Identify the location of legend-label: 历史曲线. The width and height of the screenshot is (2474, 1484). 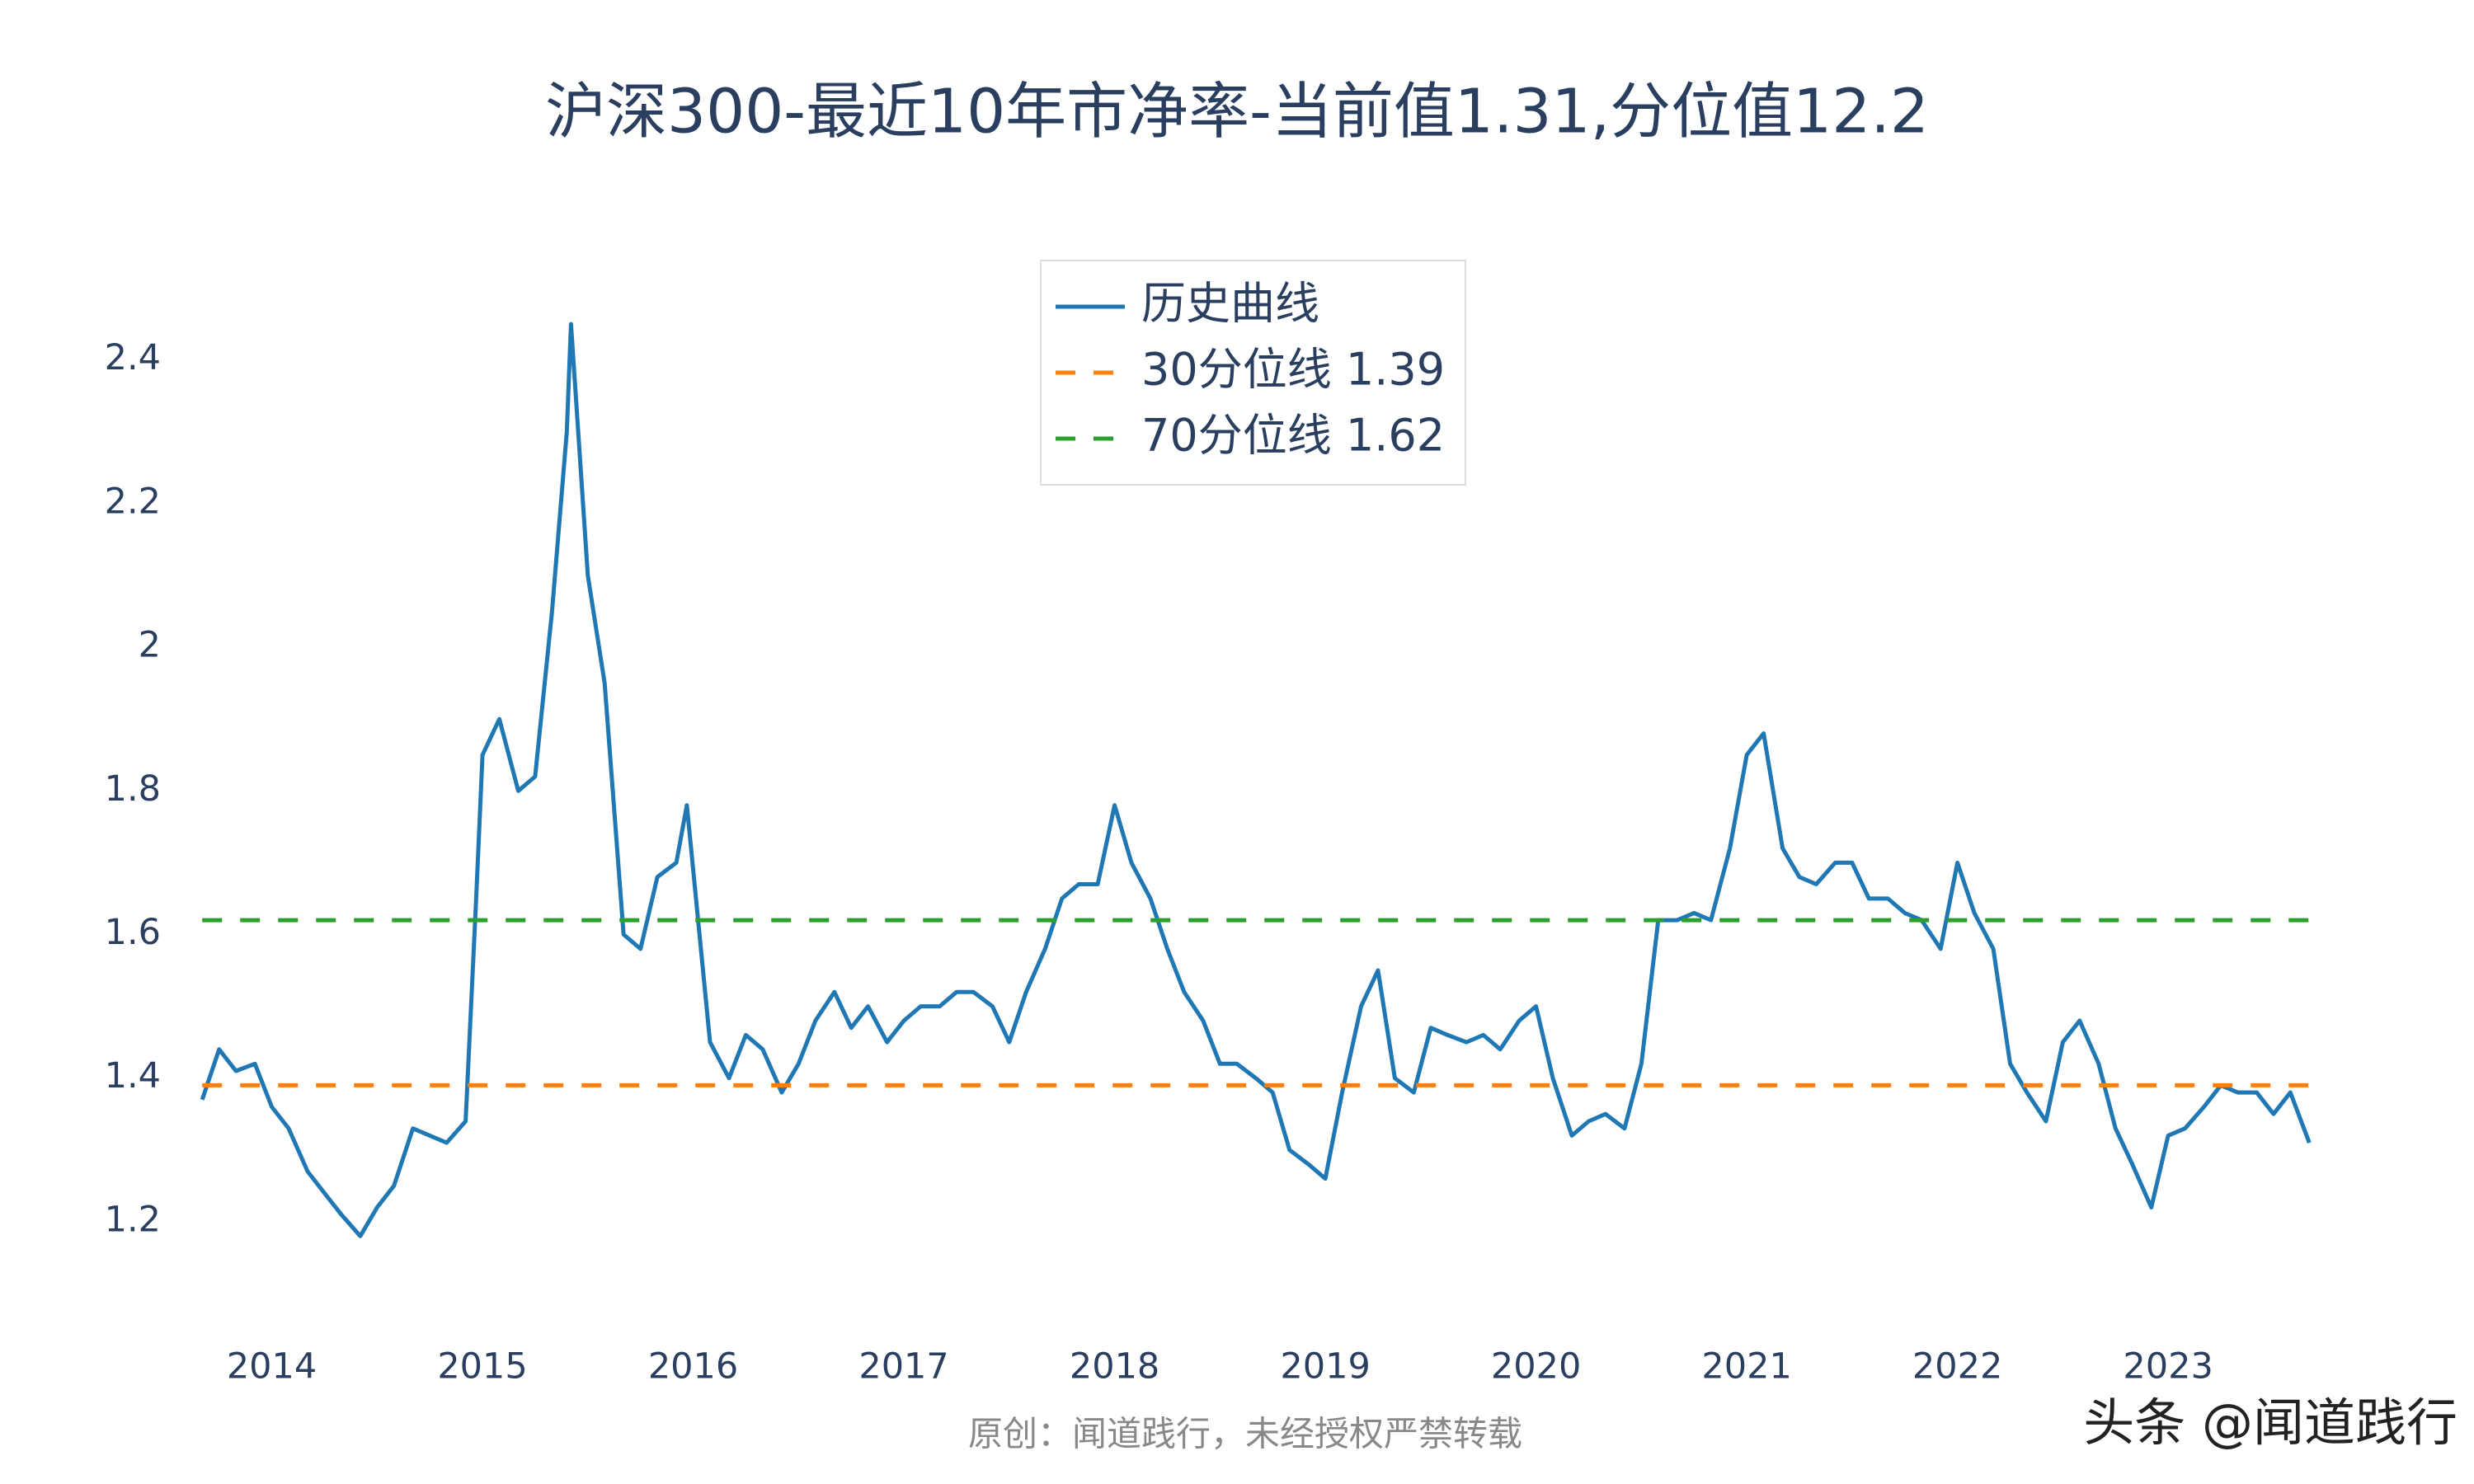
(1230, 304).